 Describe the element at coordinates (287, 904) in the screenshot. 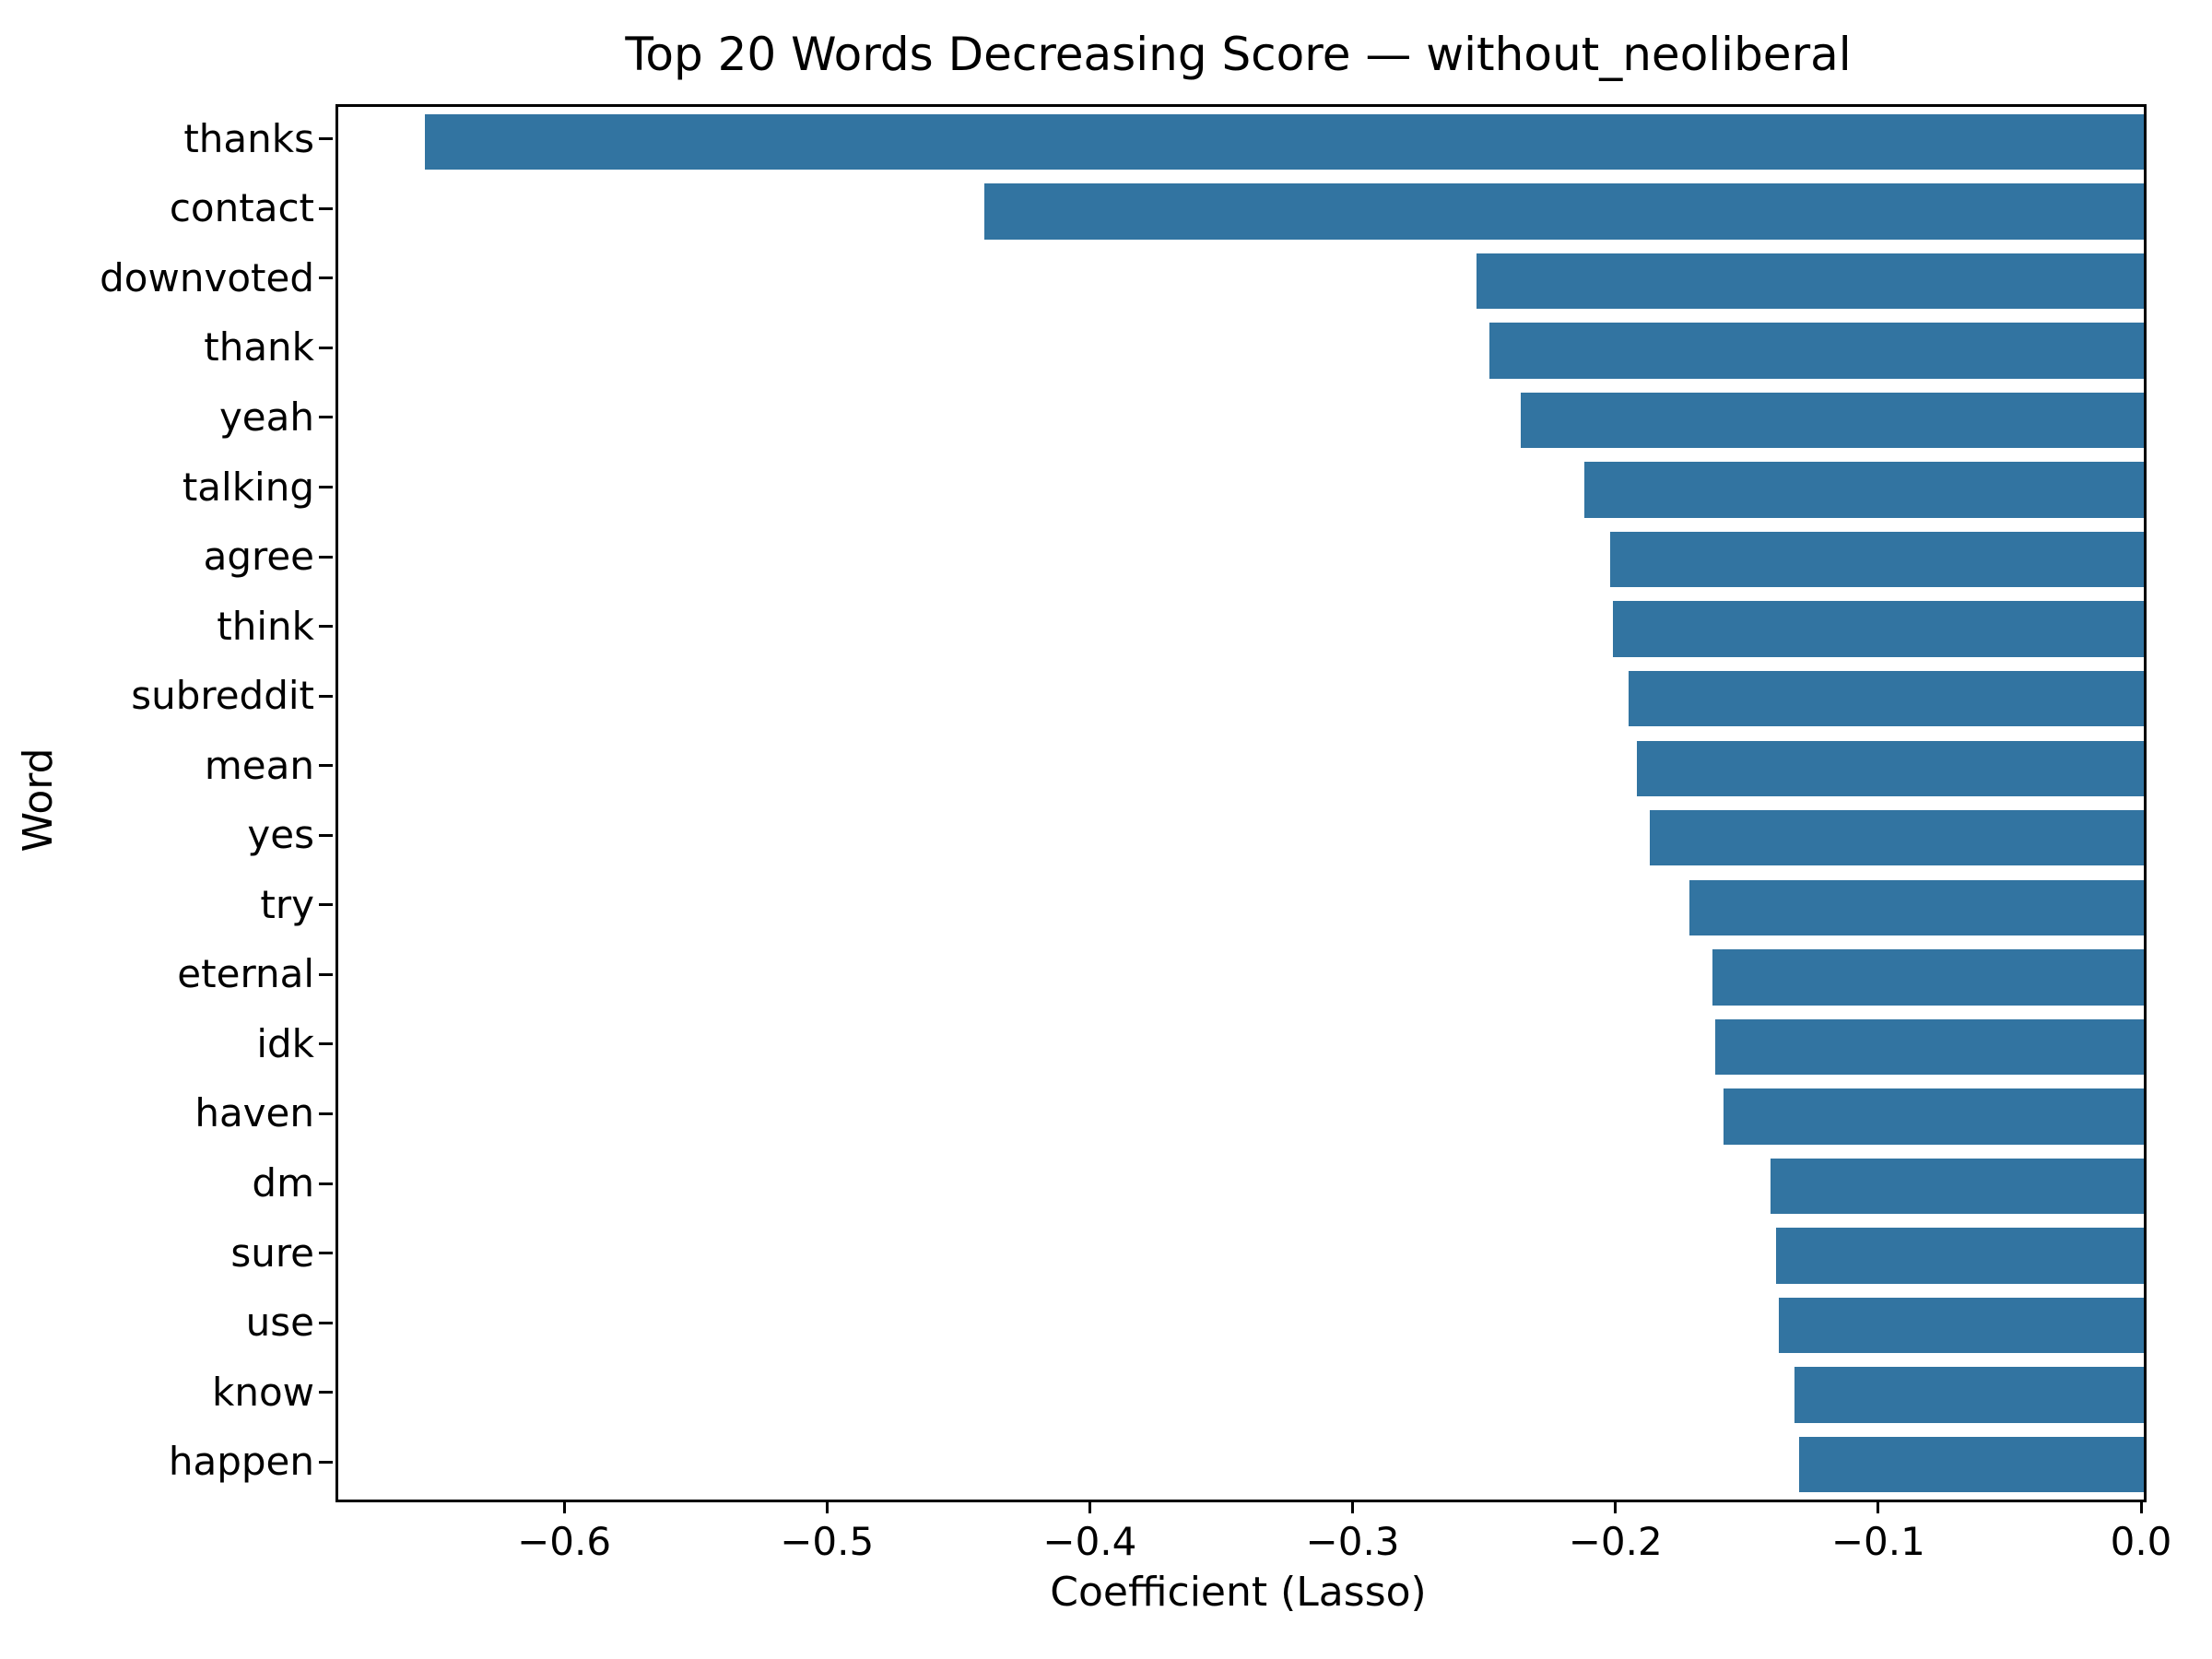

I see `y-tick-label-try: try` at that location.